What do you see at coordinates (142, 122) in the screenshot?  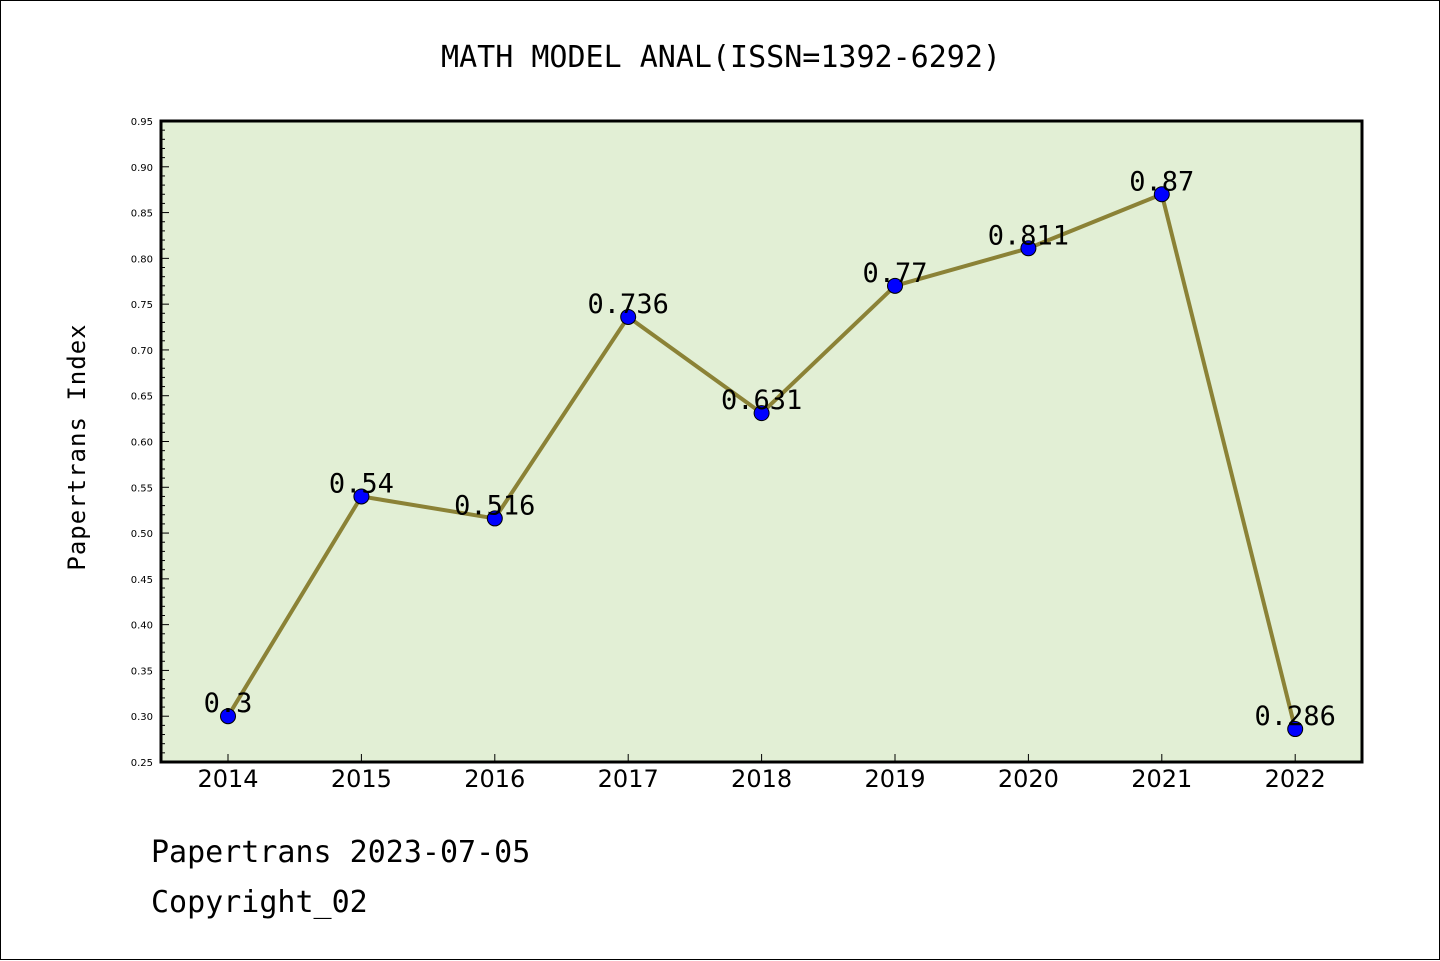 I see `y-tick-label: 0.95` at bounding box center [142, 122].